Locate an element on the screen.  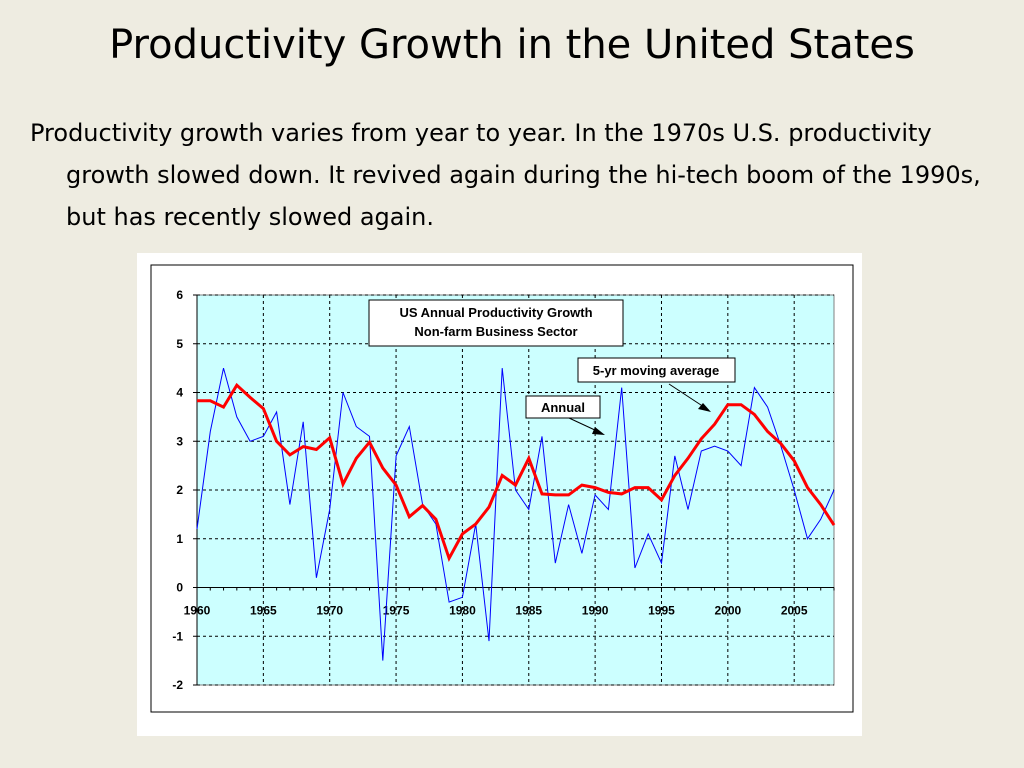
y-tick-label: 2 is located at coordinates (179, 490).